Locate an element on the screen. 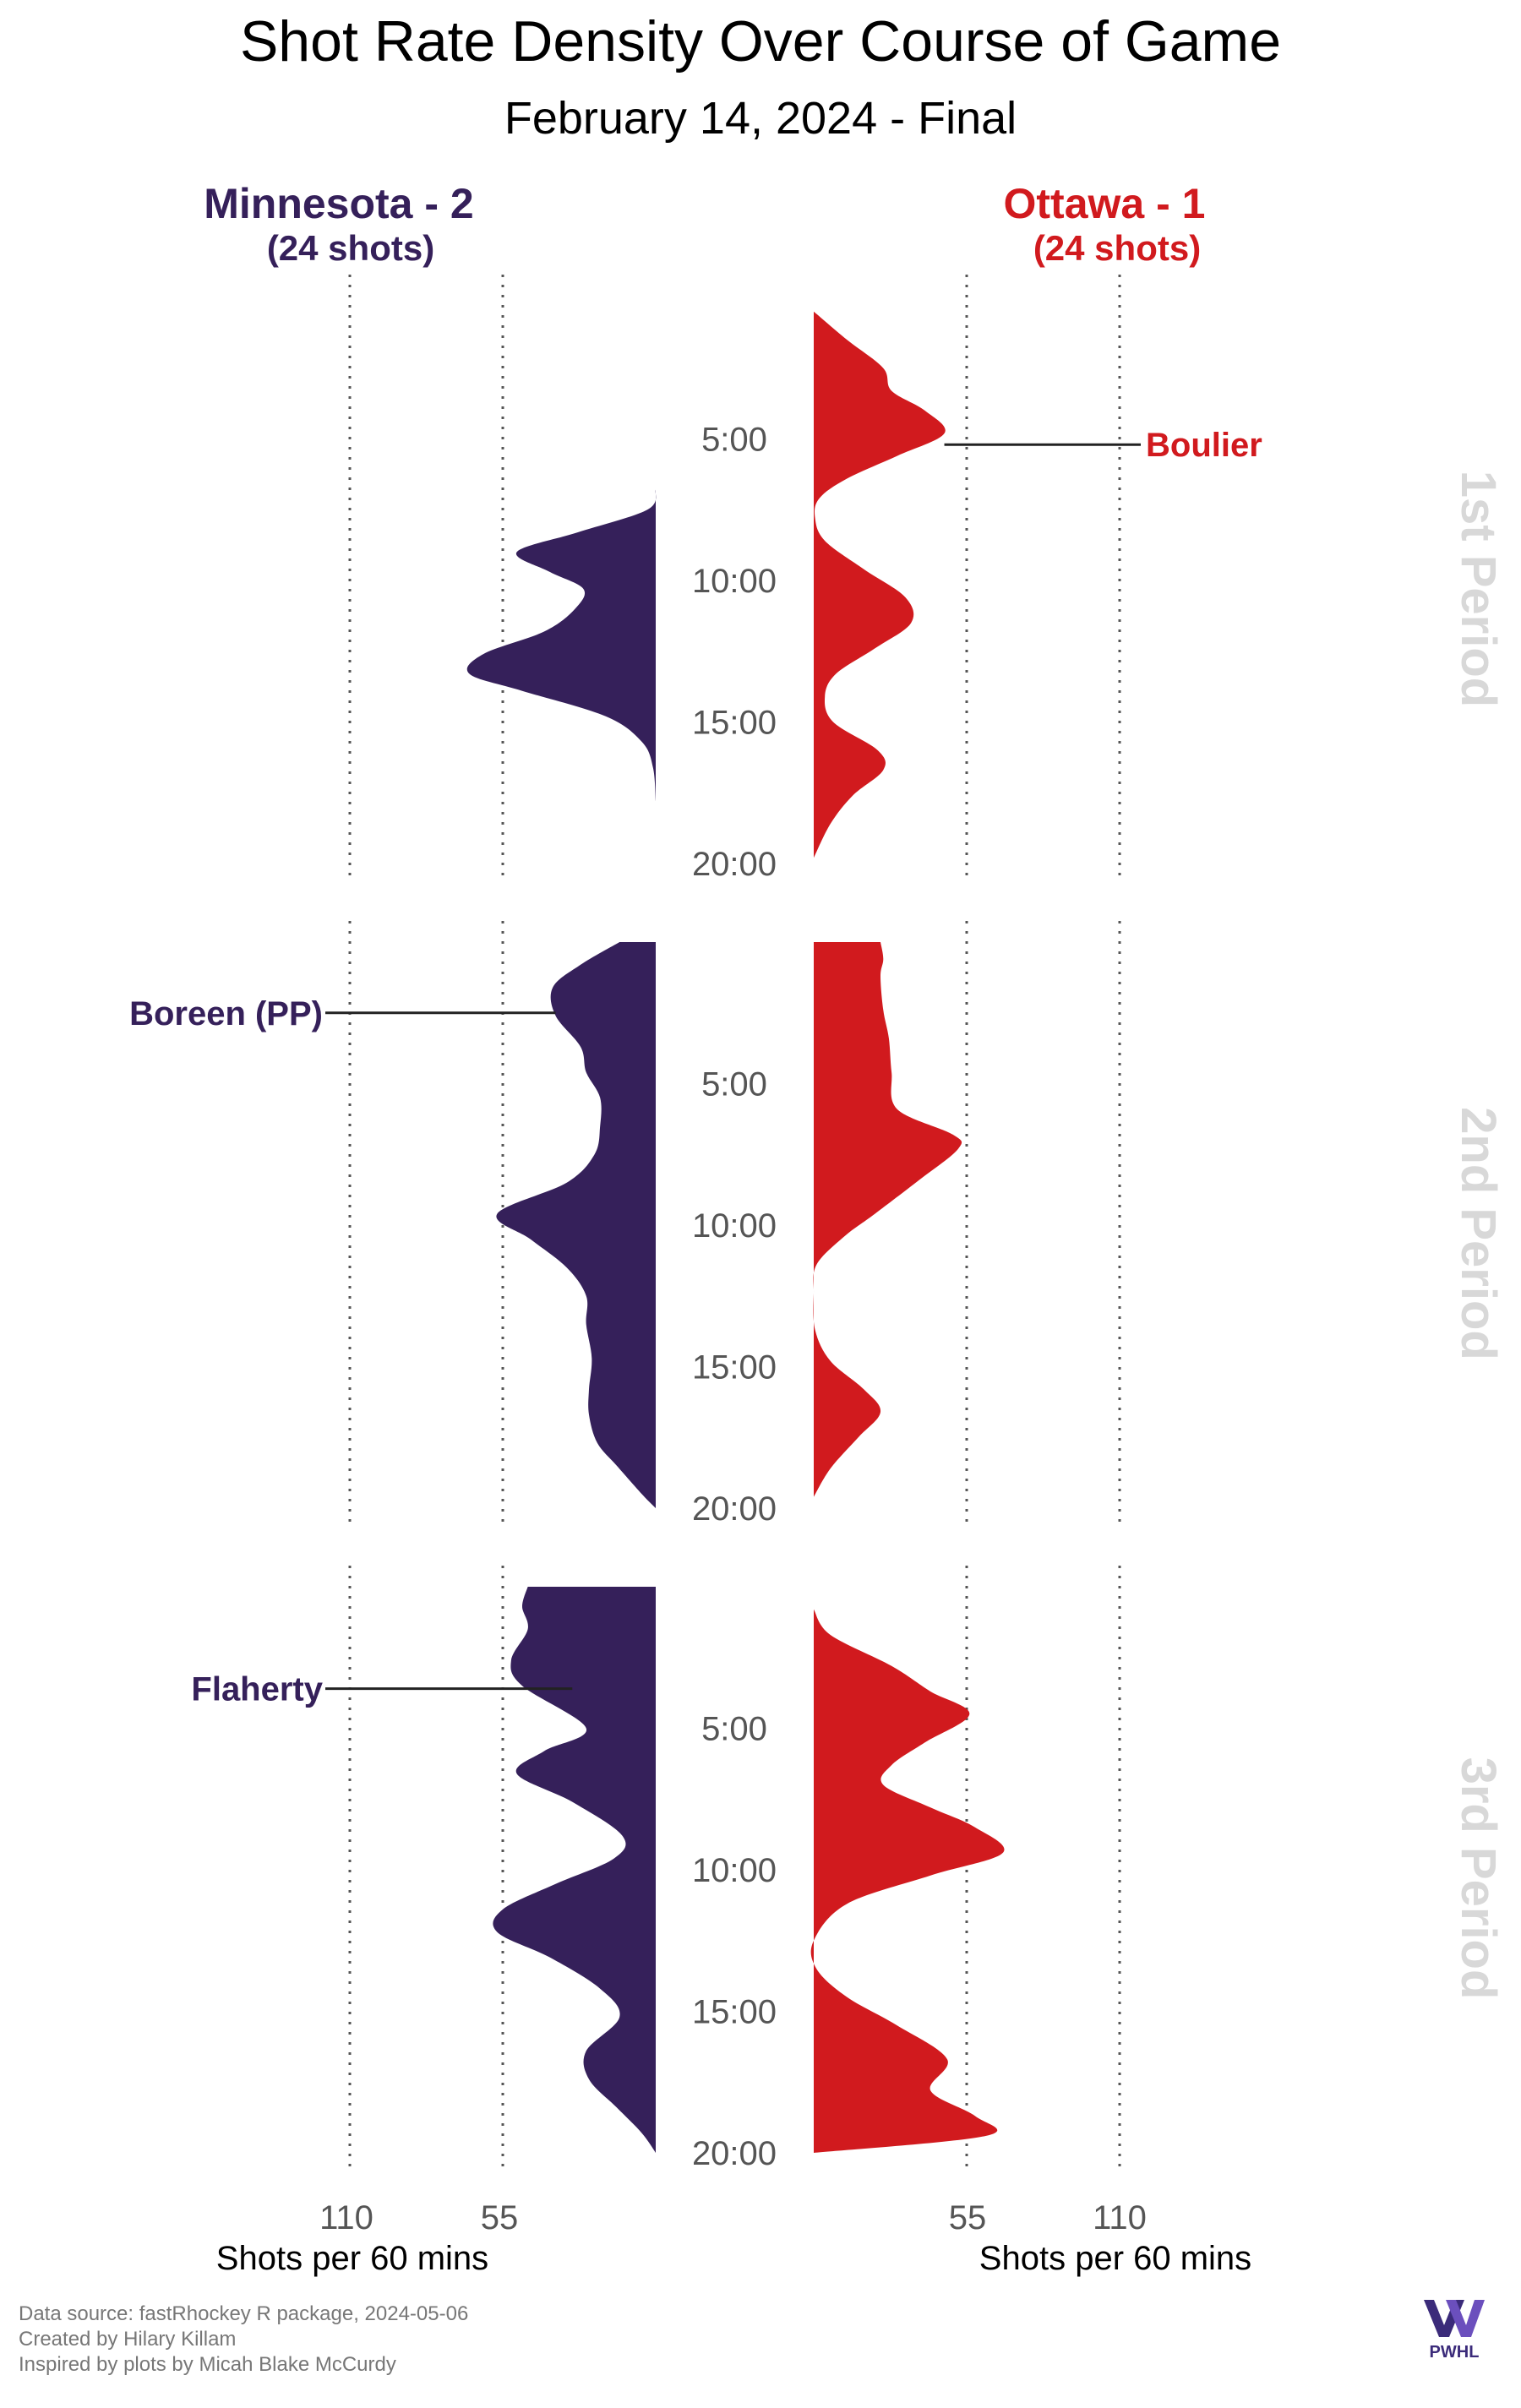 Image resolution: width=1521 pixels, height=2408 pixels. home-shots-label: (24 shots) is located at coordinates (350, 248).